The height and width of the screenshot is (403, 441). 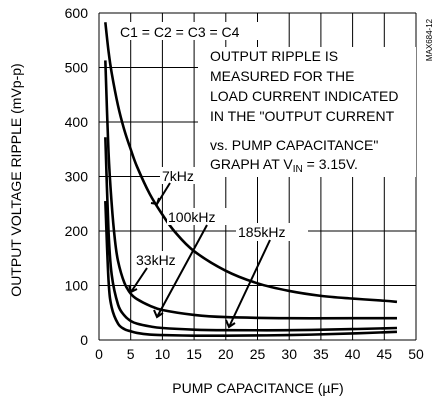 What do you see at coordinates (131, 354) in the screenshot?
I see `x-tick-label-1: 5` at bounding box center [131, 354].